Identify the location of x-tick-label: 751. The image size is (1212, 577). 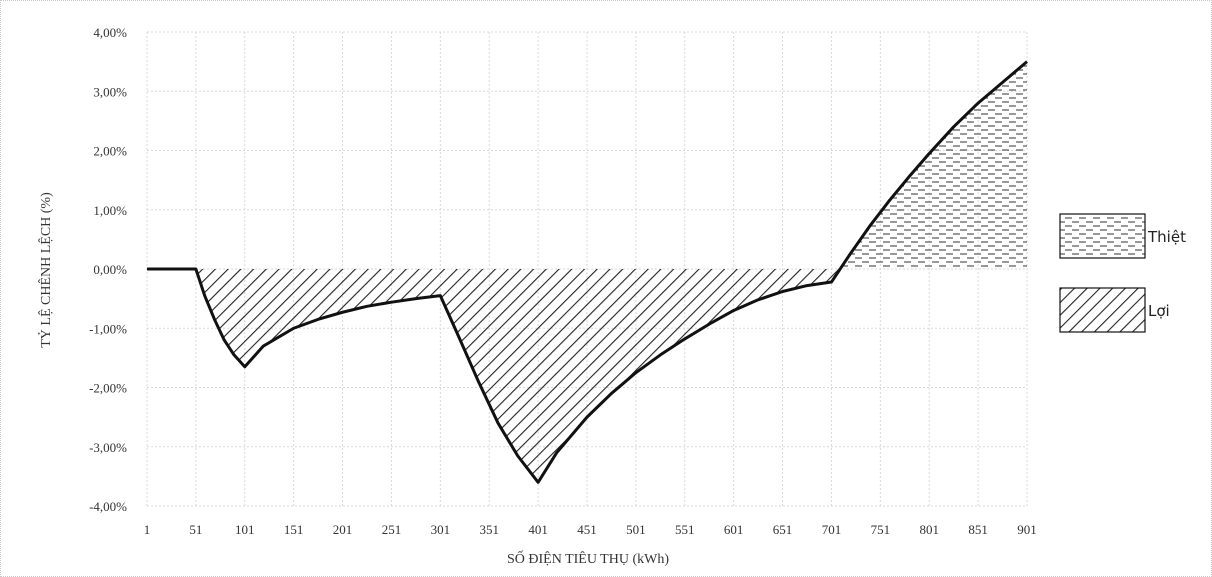
(881, 529).